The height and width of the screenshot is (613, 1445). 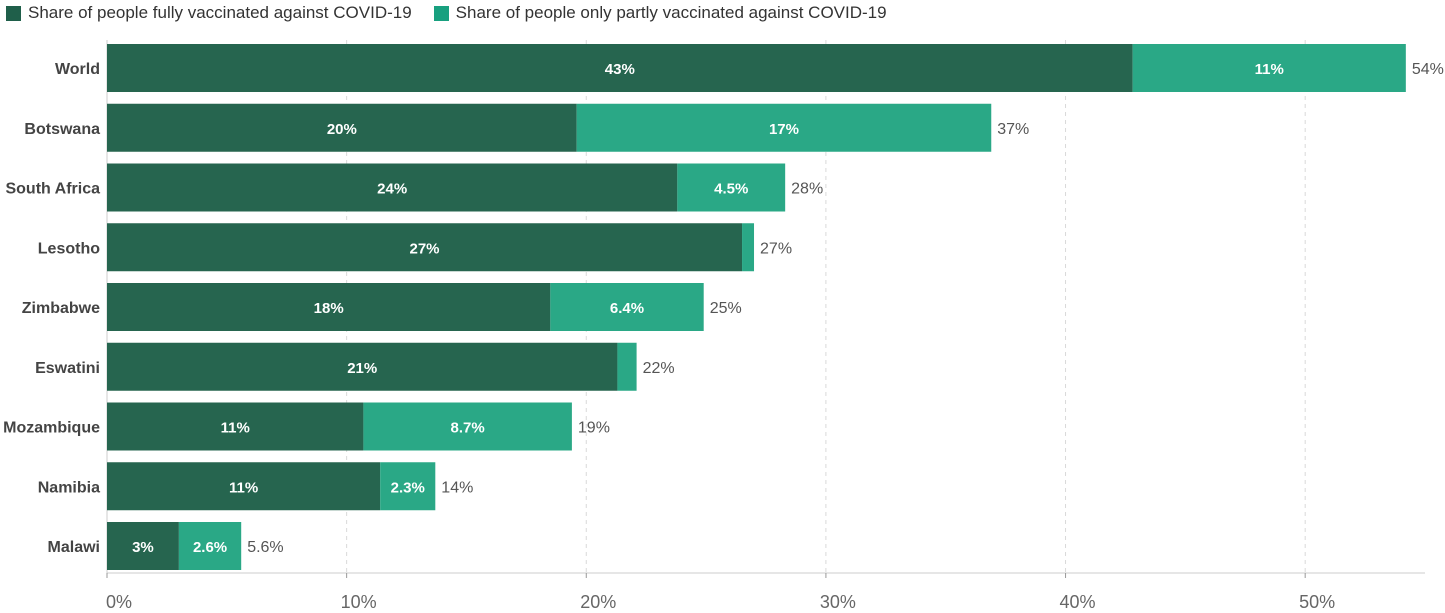 I want to click on bar-full-label: 20%, so click(x=342, y=129).